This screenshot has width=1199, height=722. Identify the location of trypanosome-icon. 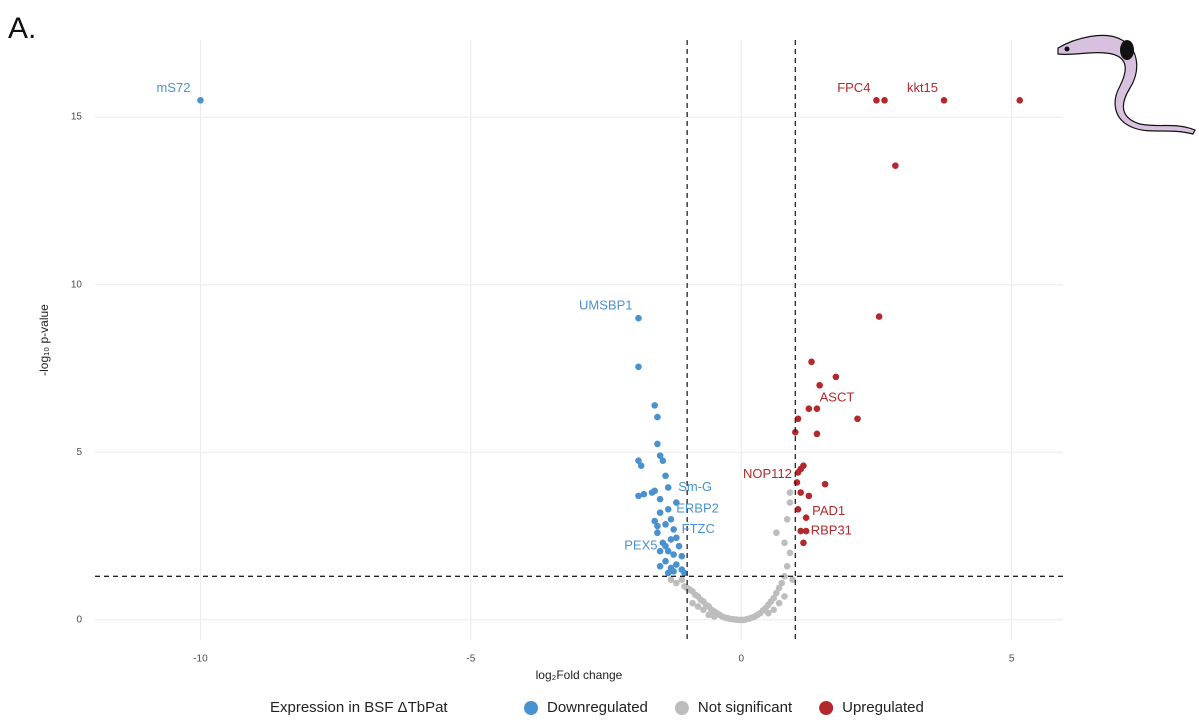
(1126, 84).